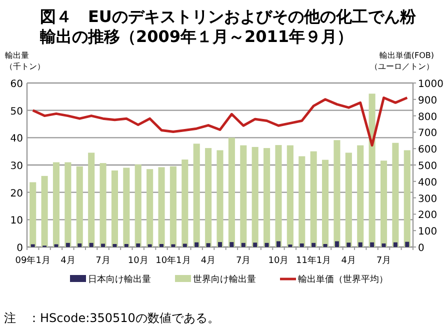 Image resolution: width=444 pixels, height=332 pixels. I want to click on y2-tick-label: 900, so click(428, 100).